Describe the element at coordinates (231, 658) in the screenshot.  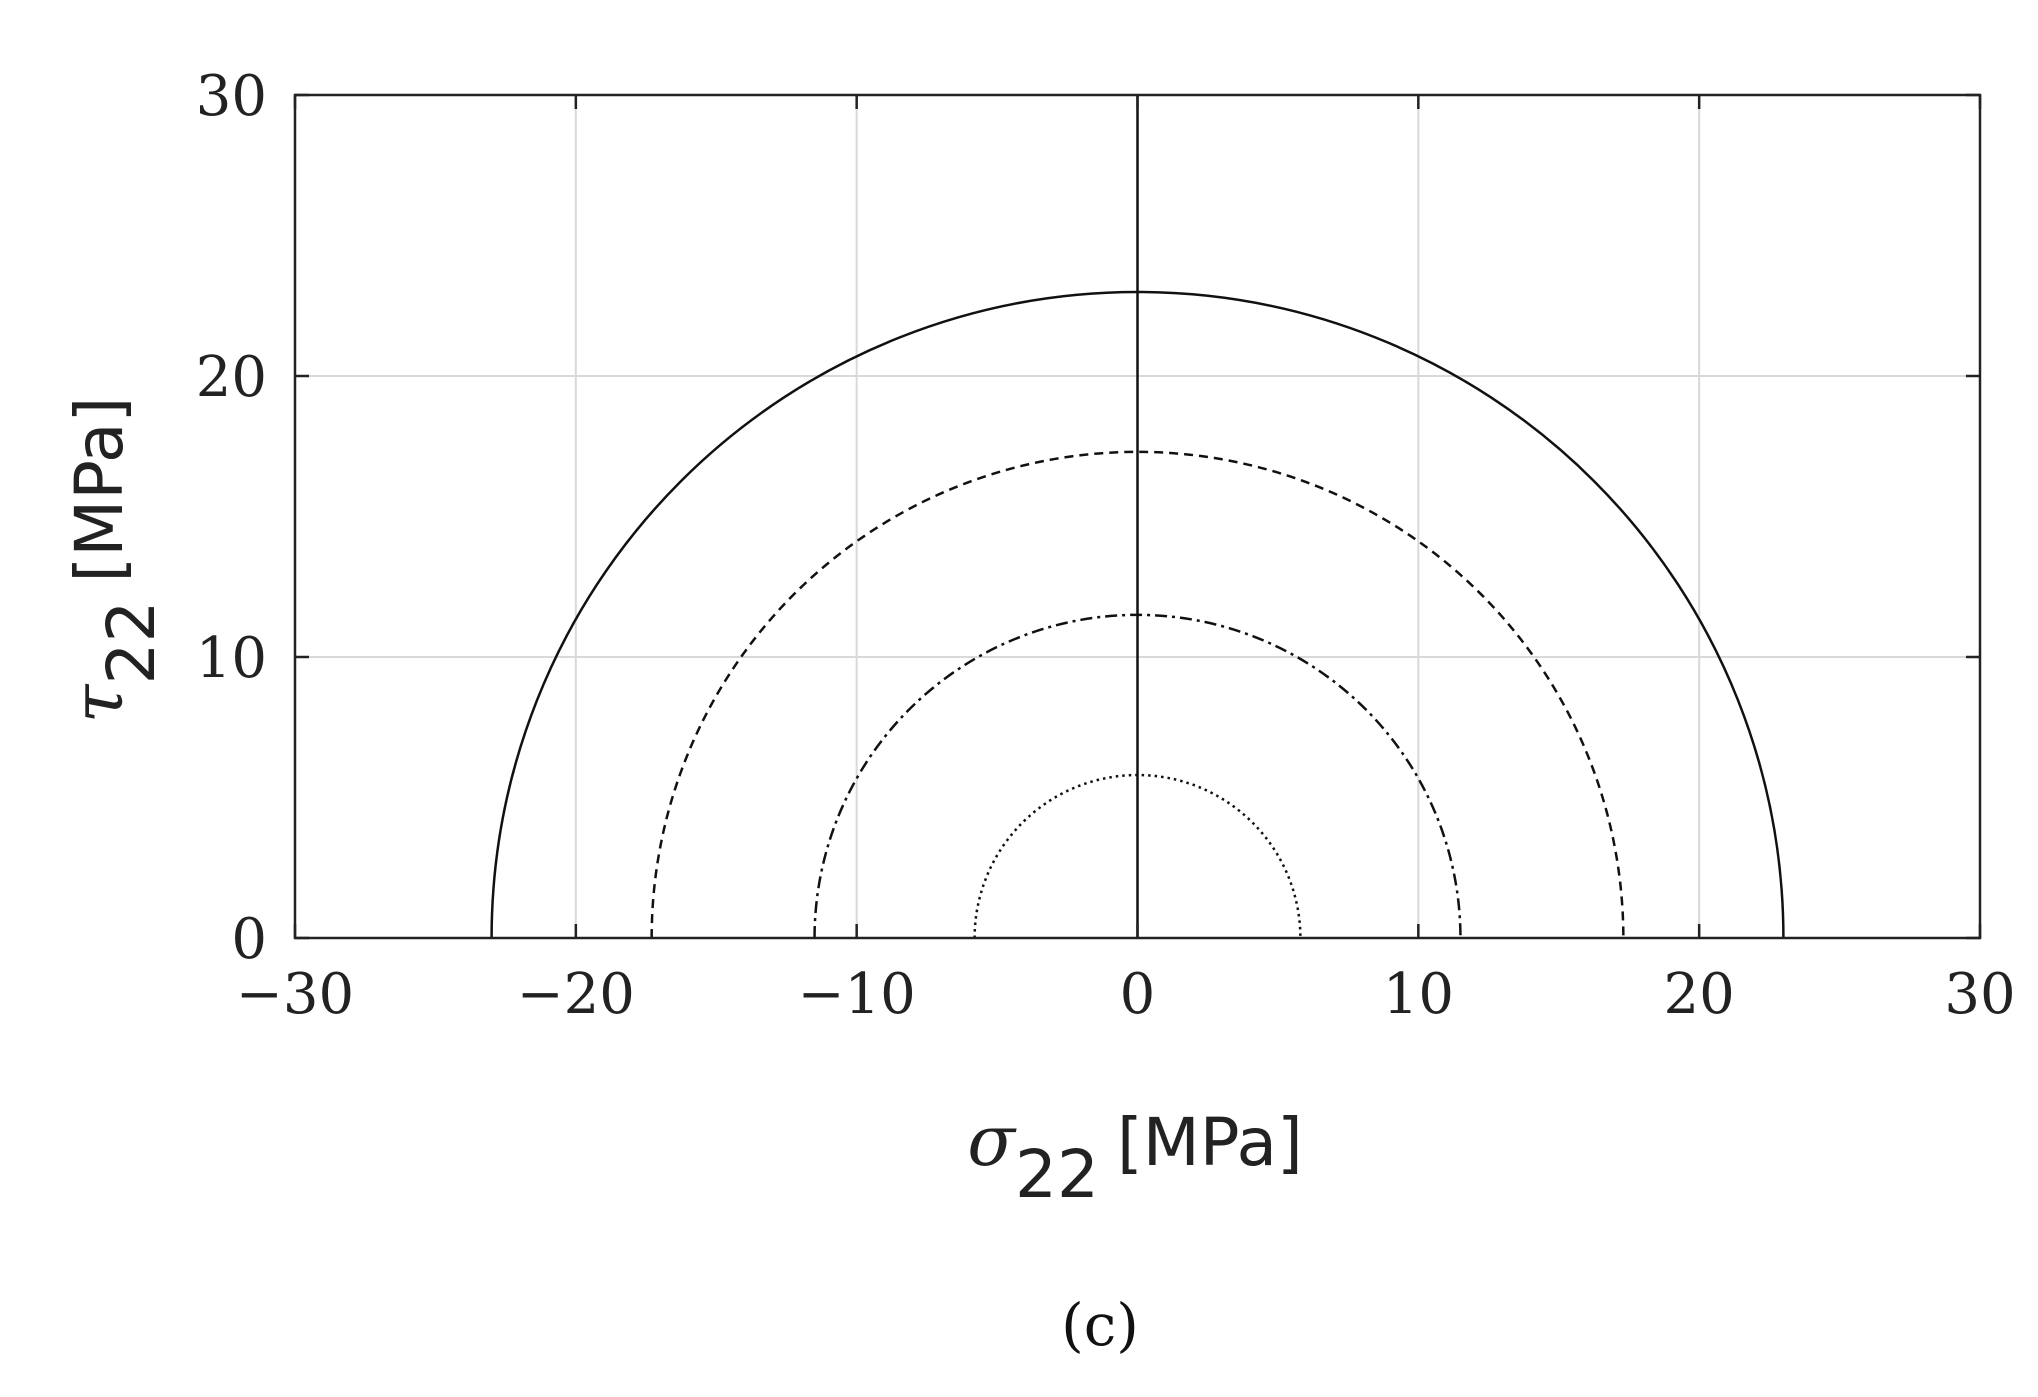
I see `y-tick-label: 10` at that location.